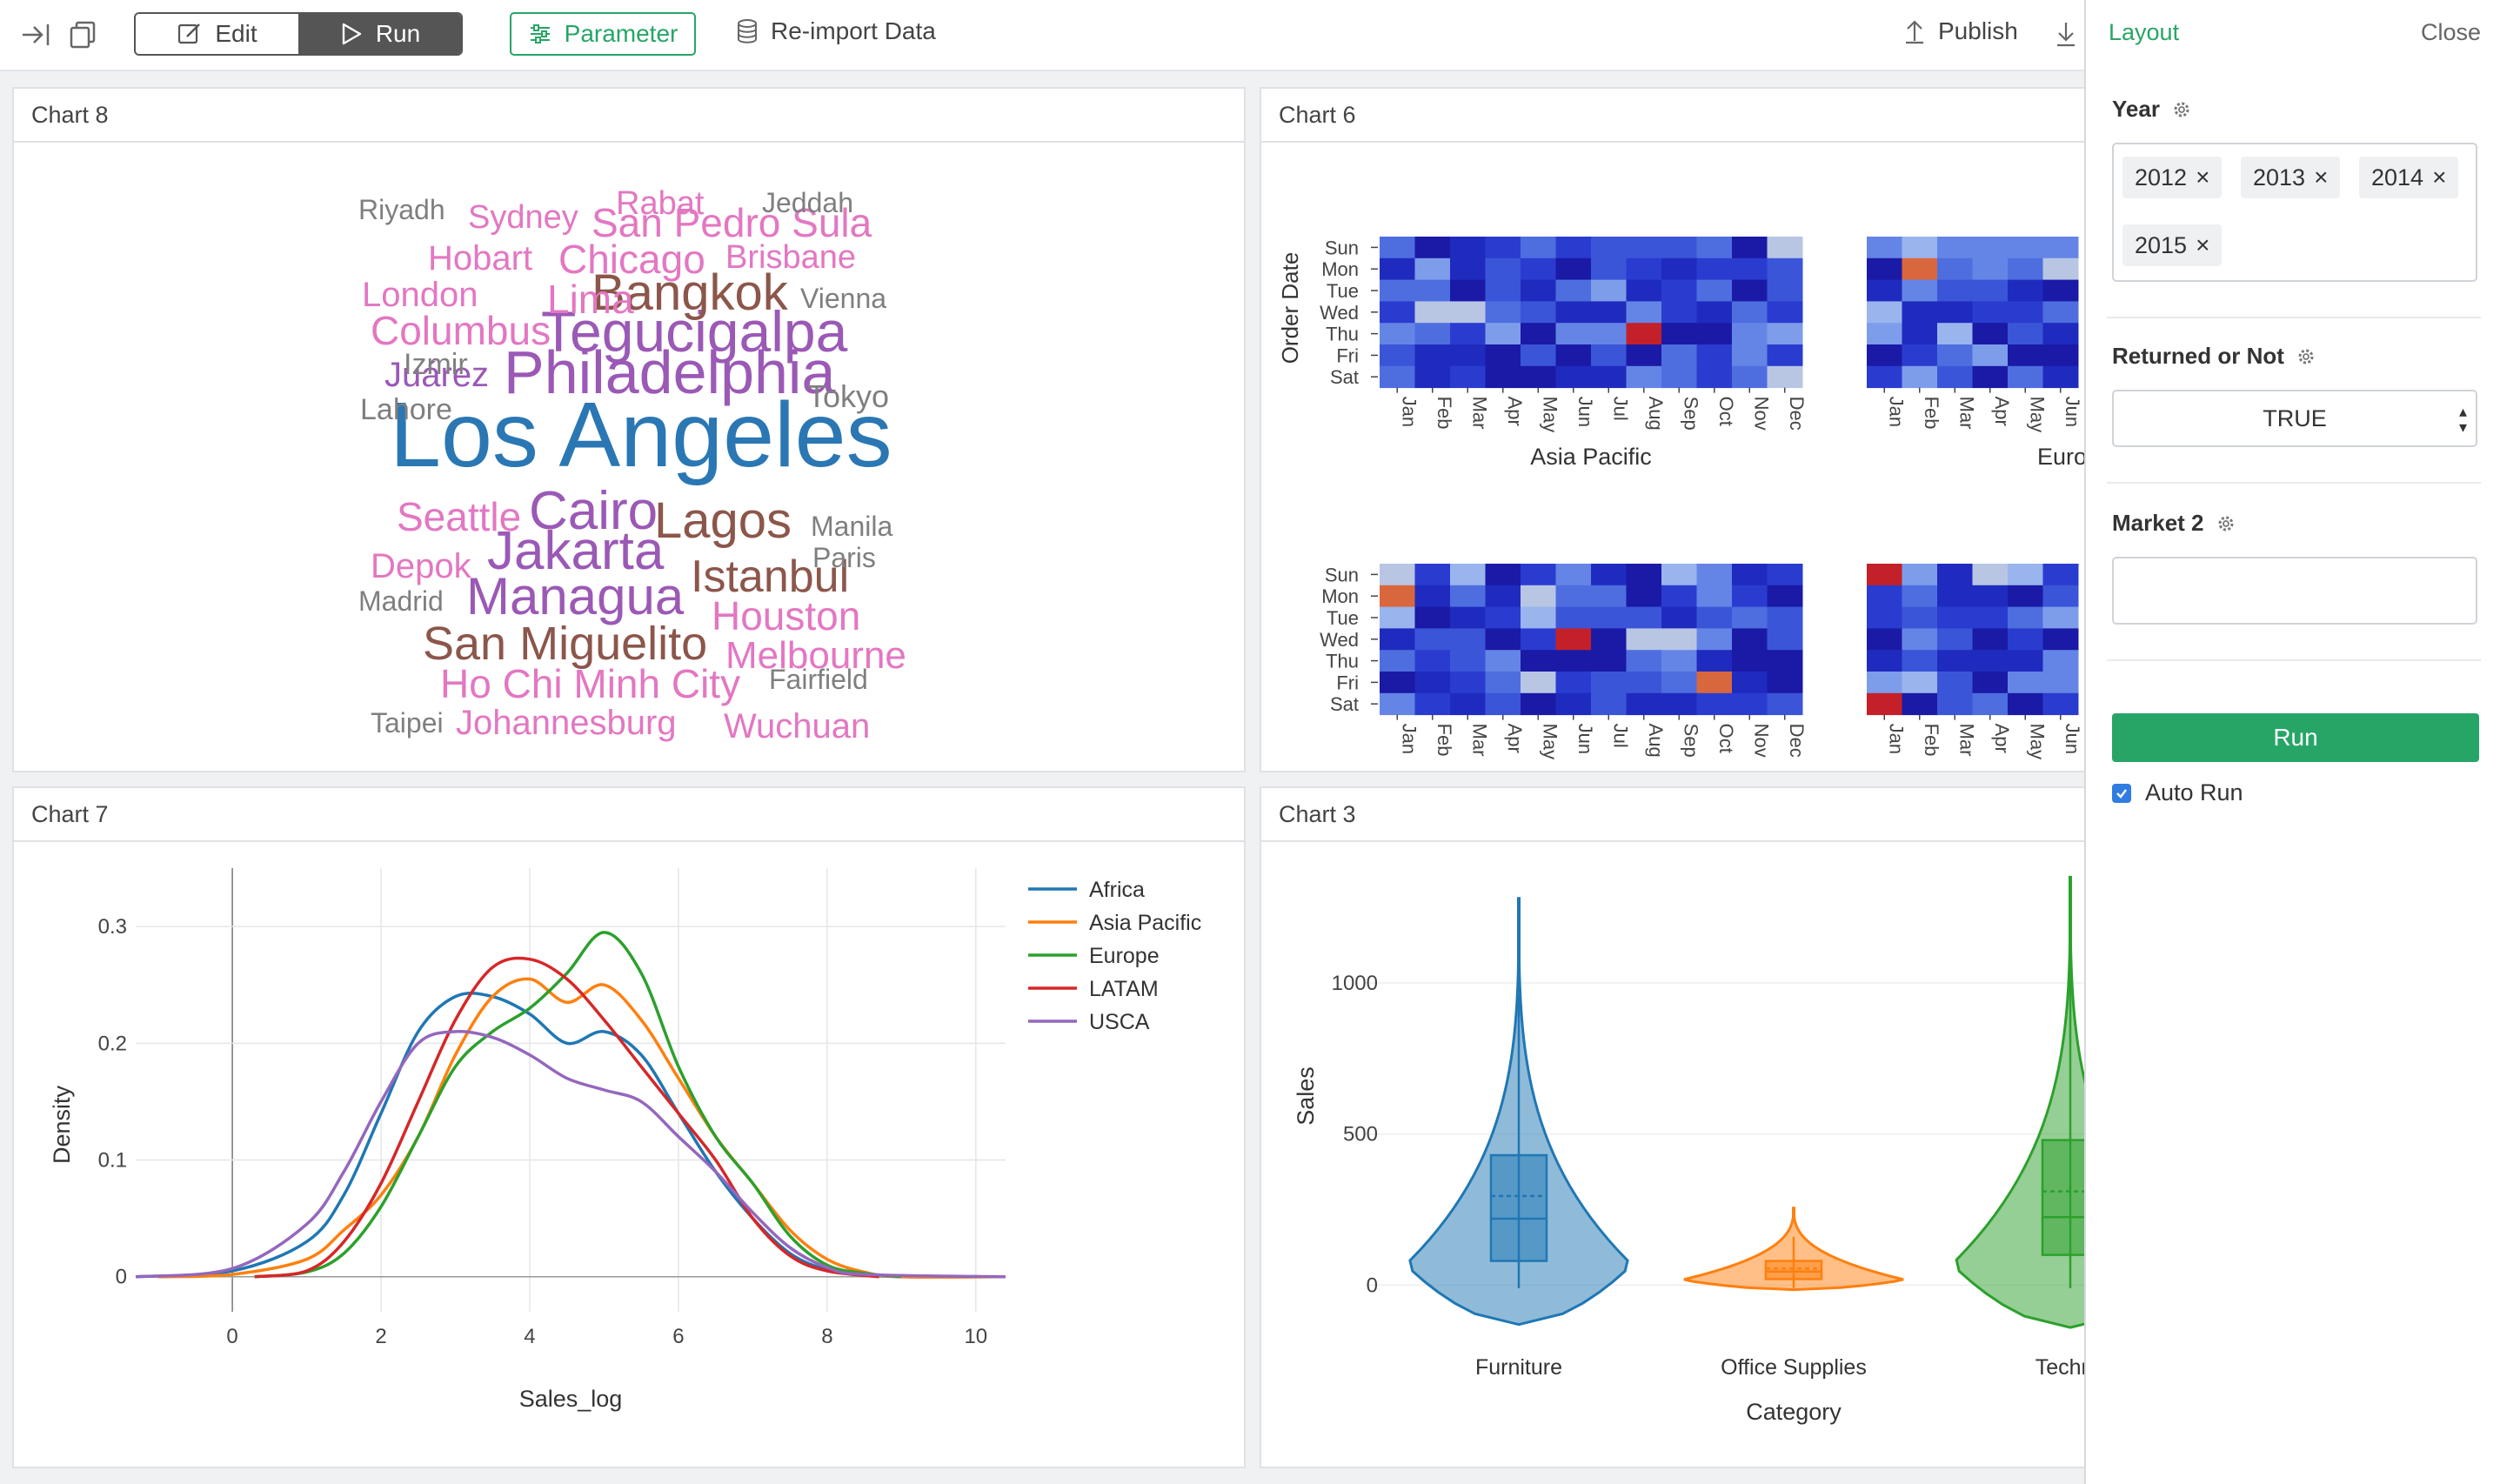  I want to click on close-button: Close, so click(2450, 32).